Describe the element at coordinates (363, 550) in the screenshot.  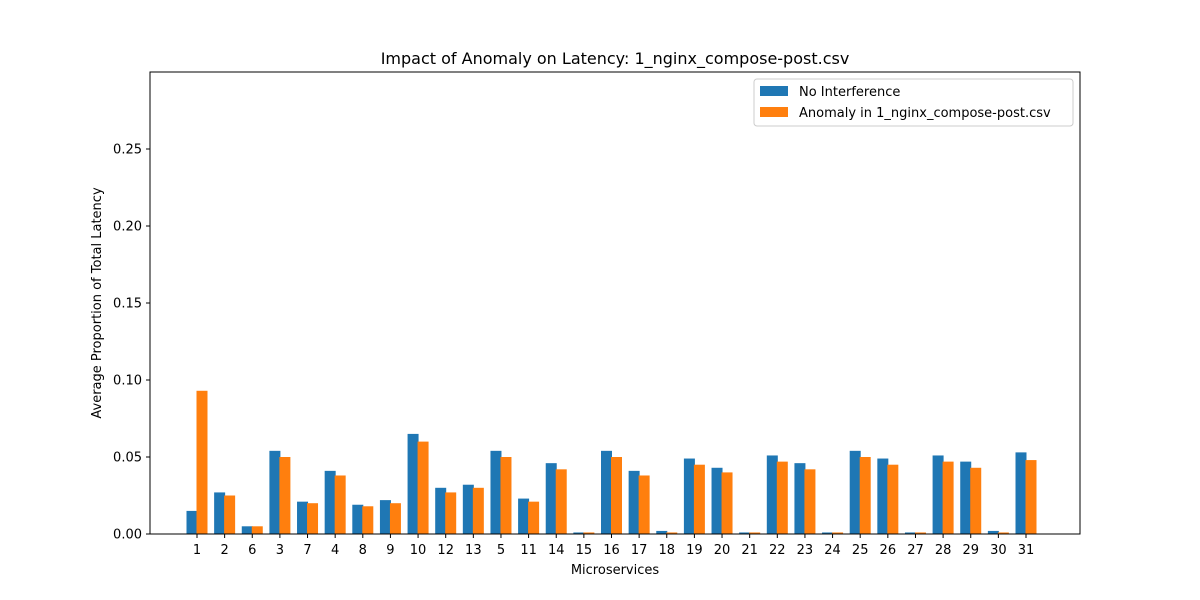
I see `x-tick-label: 8` at that location.